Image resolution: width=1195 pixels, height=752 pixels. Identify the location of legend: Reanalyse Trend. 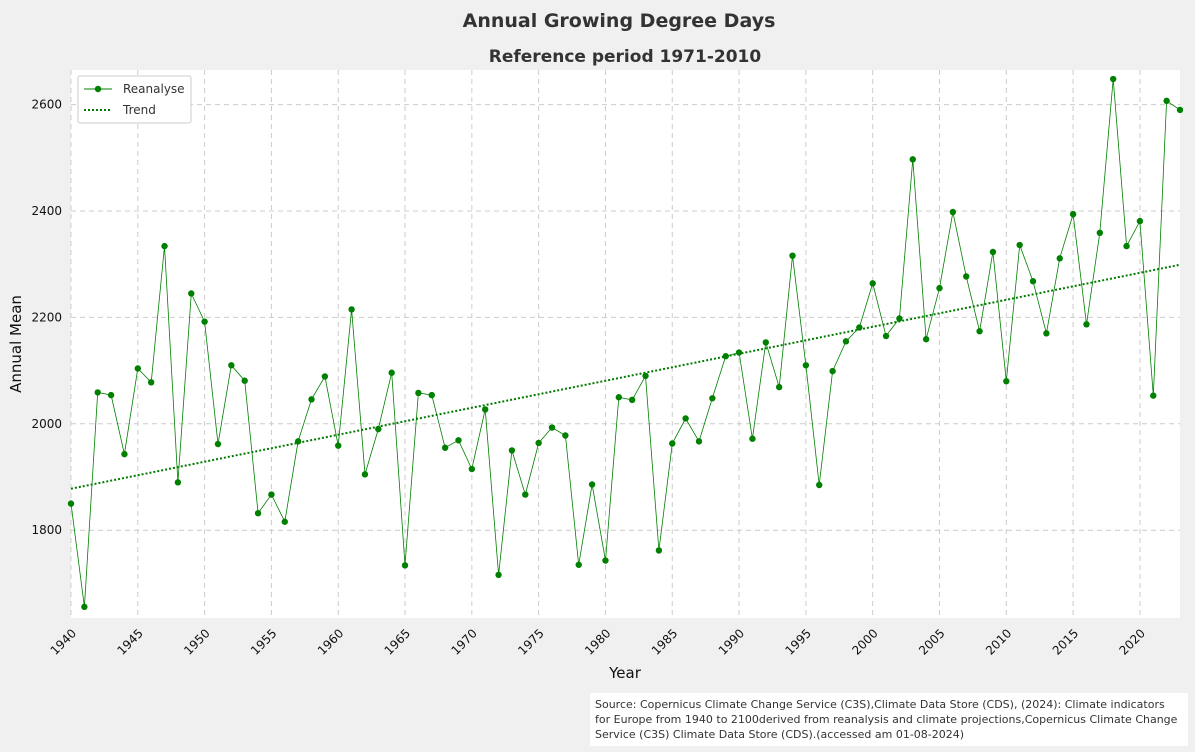
(134, 99).